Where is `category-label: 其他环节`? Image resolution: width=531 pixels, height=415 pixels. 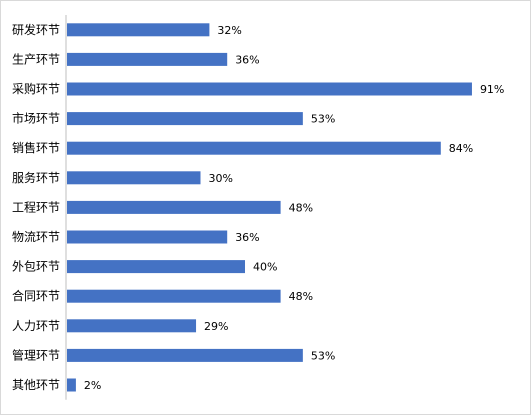
category-label: 其他环节 is located at coordinates (36, 385).